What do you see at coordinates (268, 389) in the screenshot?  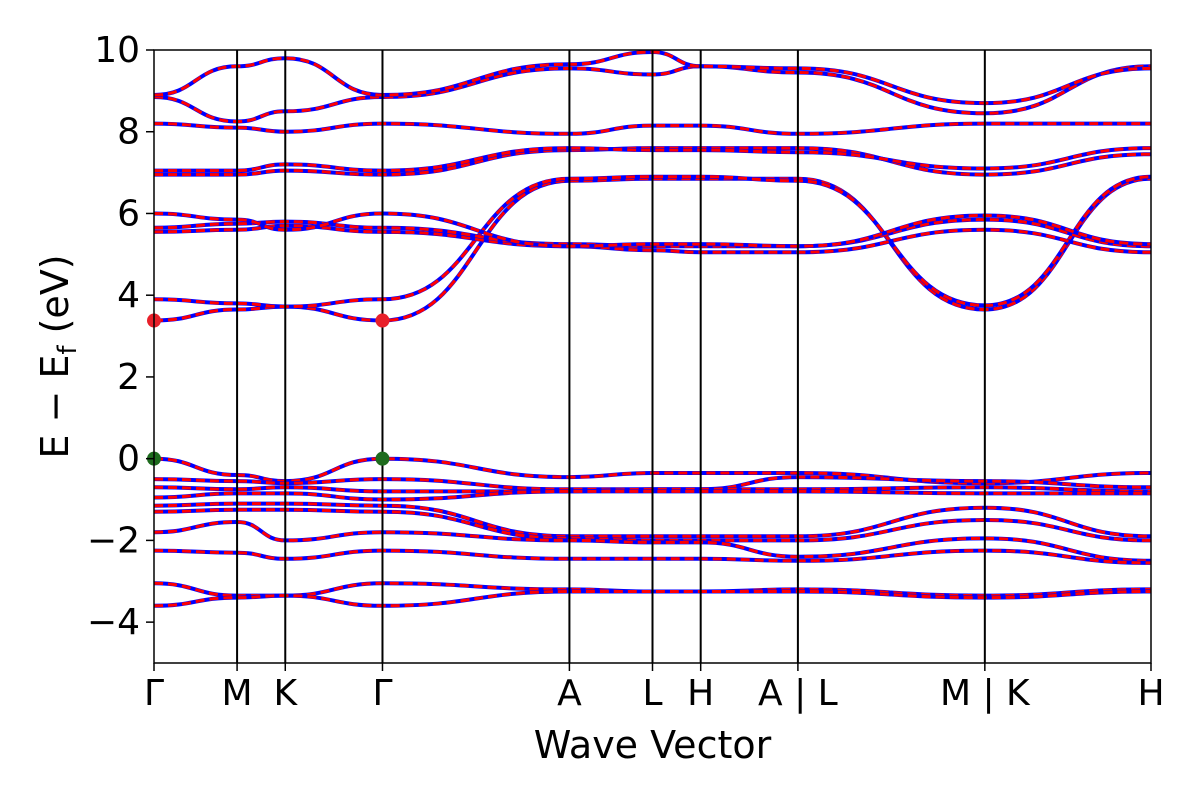 I see `band-edge-markers` at bounding box center [268, 389].